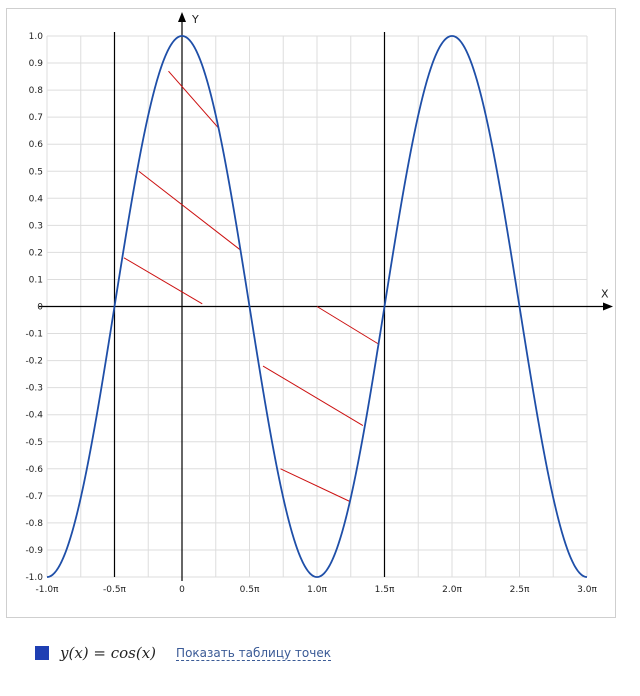  Describe the element at coordinates (36, 253) in the screenshot. I see `y-tick-label: 0.2` at that location.